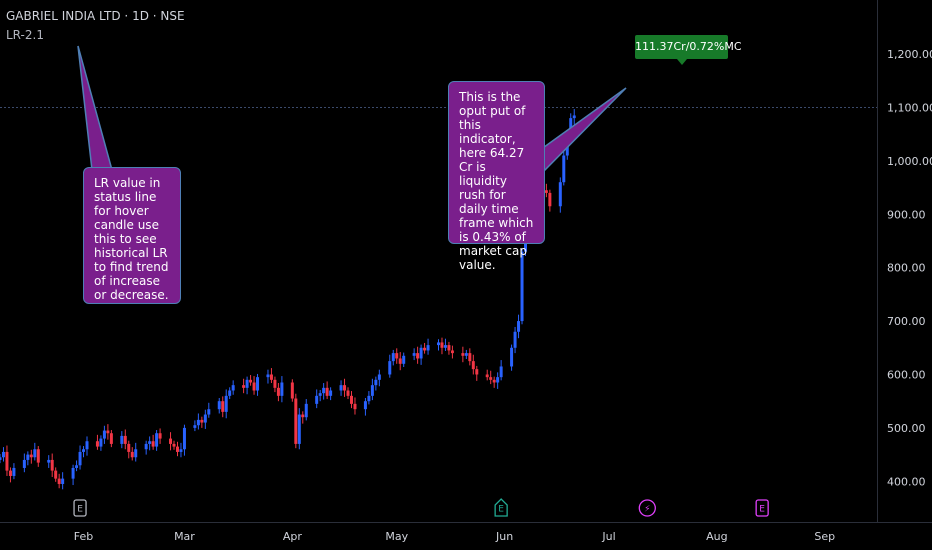 This screenshot has width=932, height=550. What do you see at coordinates (95, 16) in the screenshot?
I see `symbol-title: GABRIEL INDIA LTD · 1D · NSE` at bounding box center [95, 16].